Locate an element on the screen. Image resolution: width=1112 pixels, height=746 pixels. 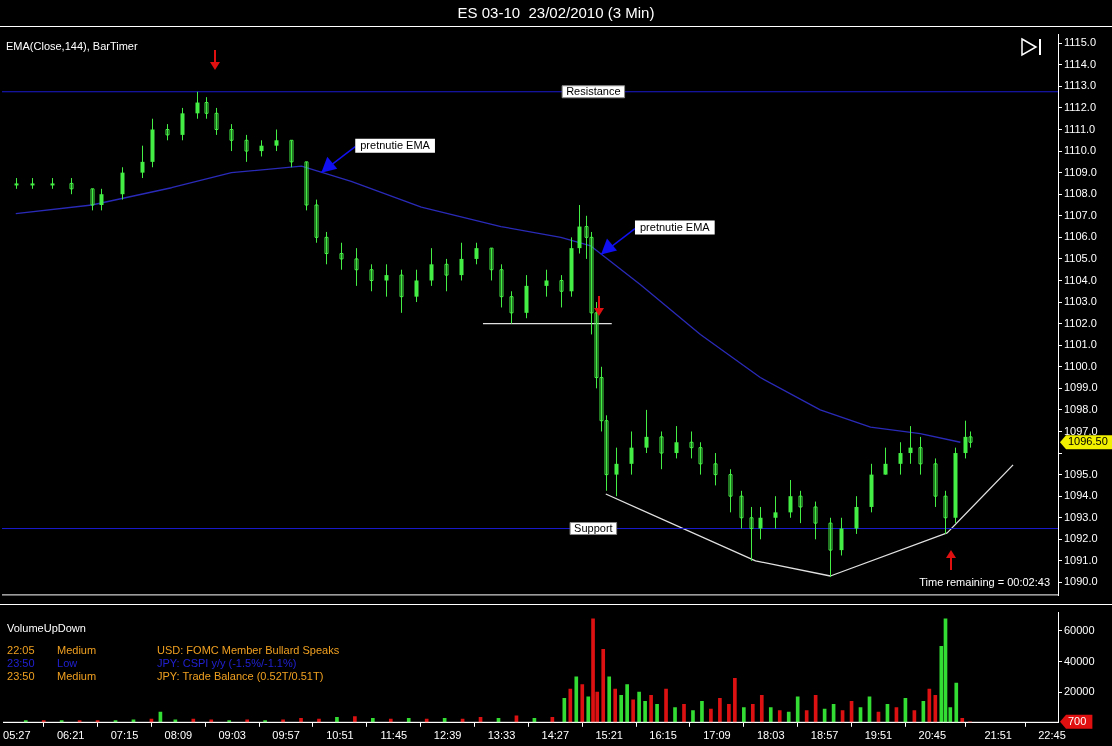
y-tick-label: 1106.0 is located at coordinates (1080, 236).